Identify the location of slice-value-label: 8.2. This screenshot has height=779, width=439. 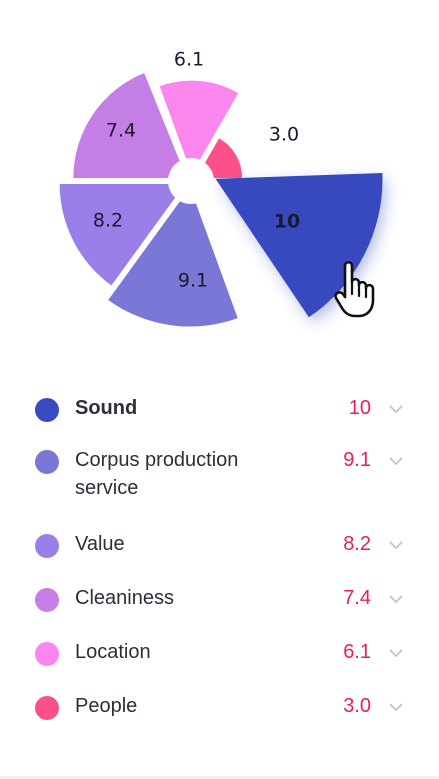
(108, 221).